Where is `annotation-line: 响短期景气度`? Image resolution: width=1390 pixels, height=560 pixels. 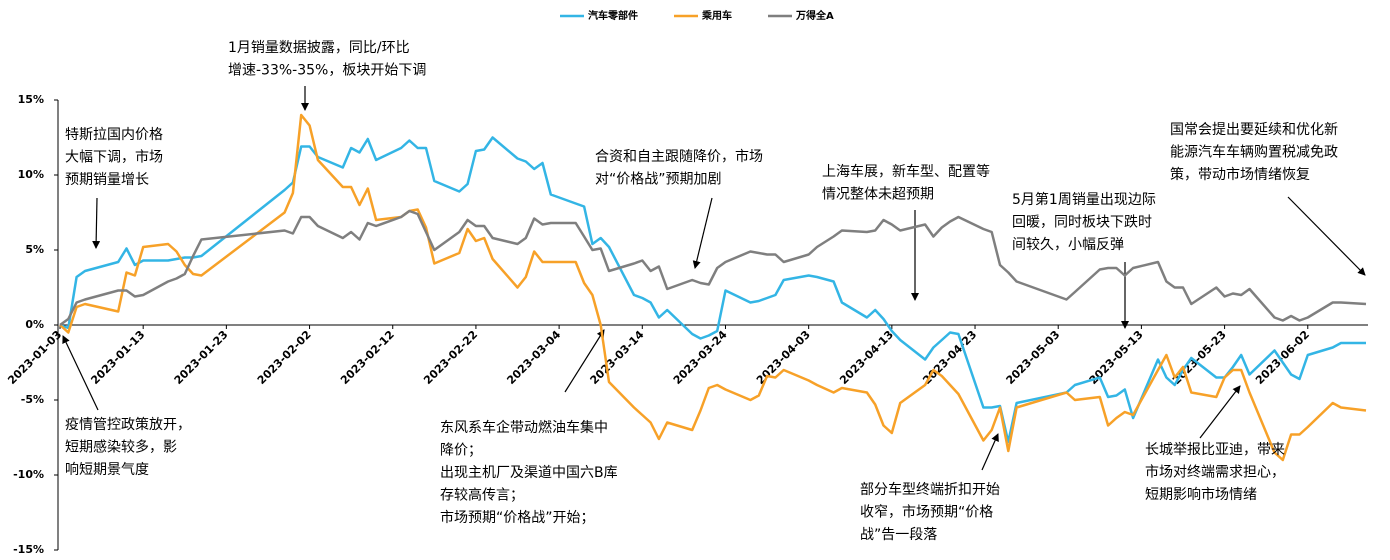 annotation-line: 响短期景气度 is located at coordinates (107, 470).